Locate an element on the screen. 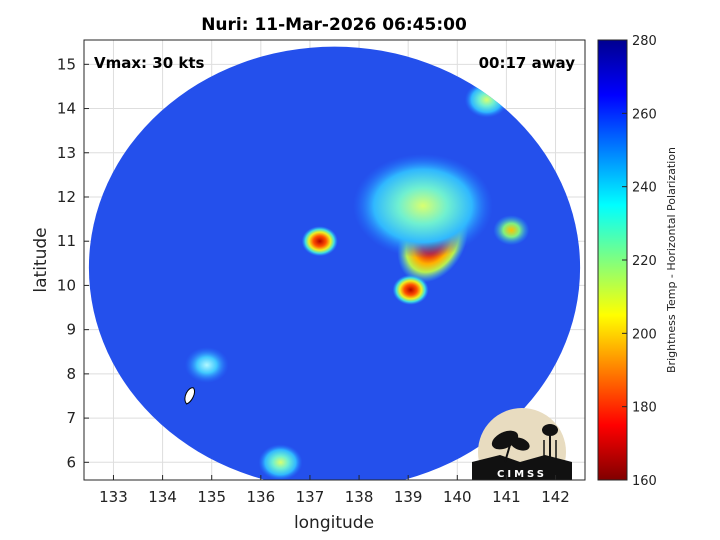 Image resolution: width=720 pixels, height=540 pixels. x-tick-label: 142 is located at coordinates (555, 497).